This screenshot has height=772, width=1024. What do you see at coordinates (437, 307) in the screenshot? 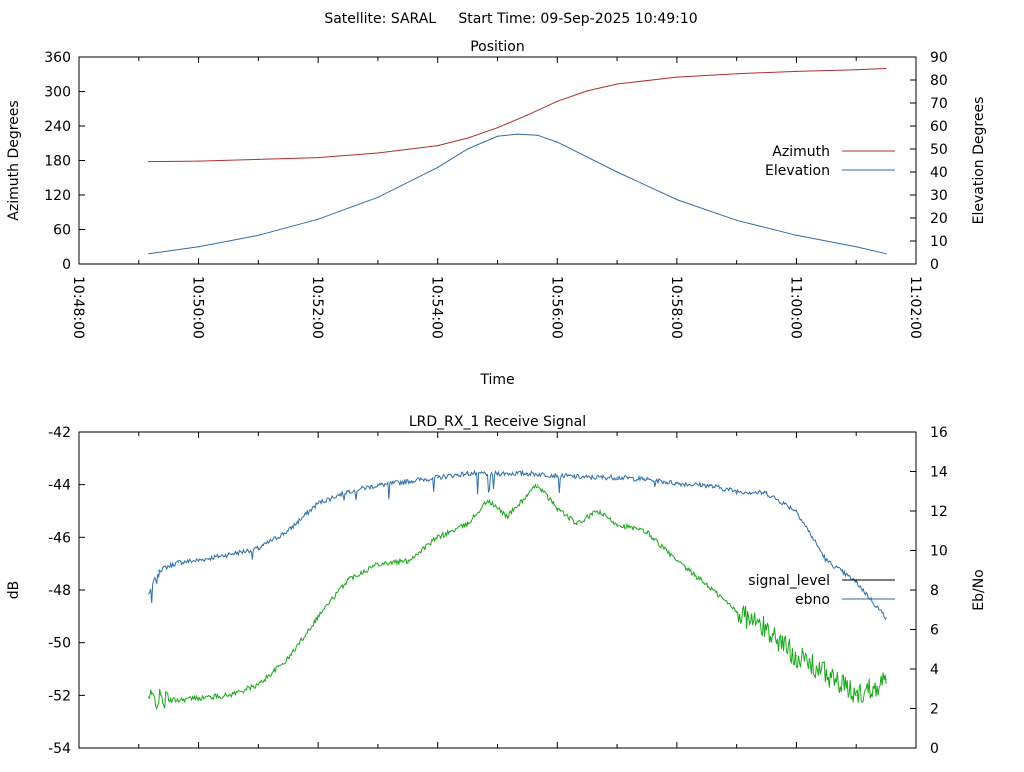
I see `x-tick-label: 10:54:00` at bounding box center [437, 307].